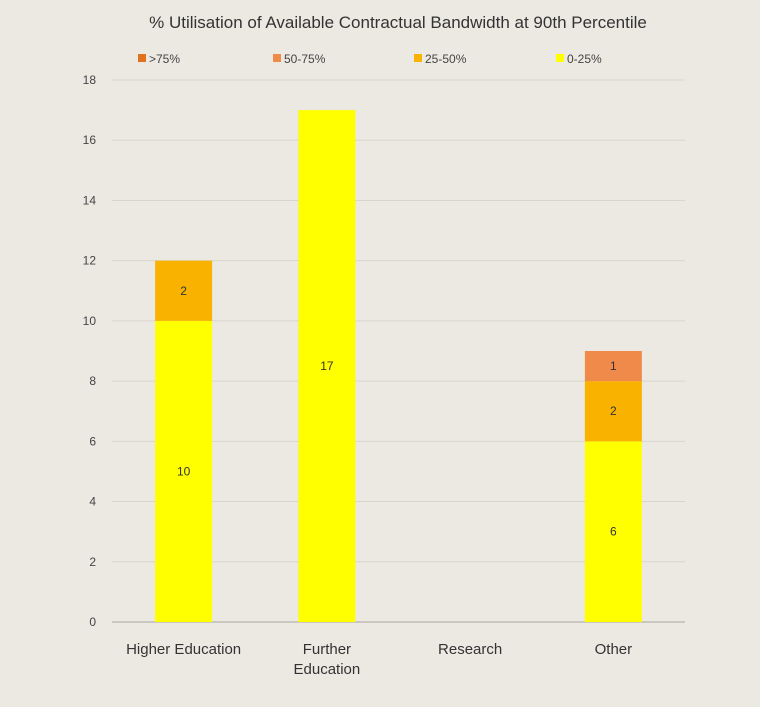 This screenshot has height=707, width=760. What do you see at coordinates (614, 649) in the screenshot?
I see `x-category-label: Other` at bounding box center [614, 649].